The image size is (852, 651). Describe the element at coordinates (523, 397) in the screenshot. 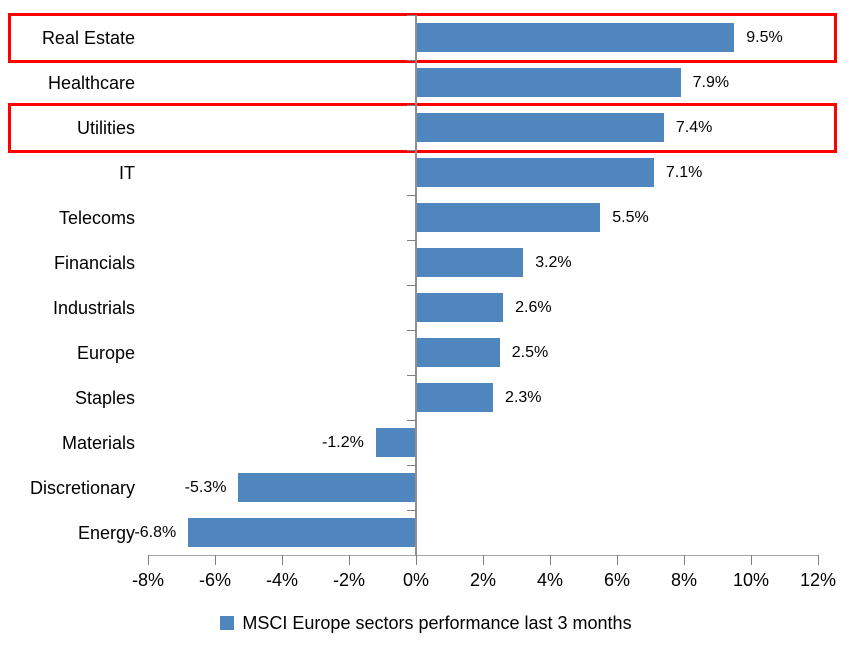

I see `value-label: 2.3%` at that location.